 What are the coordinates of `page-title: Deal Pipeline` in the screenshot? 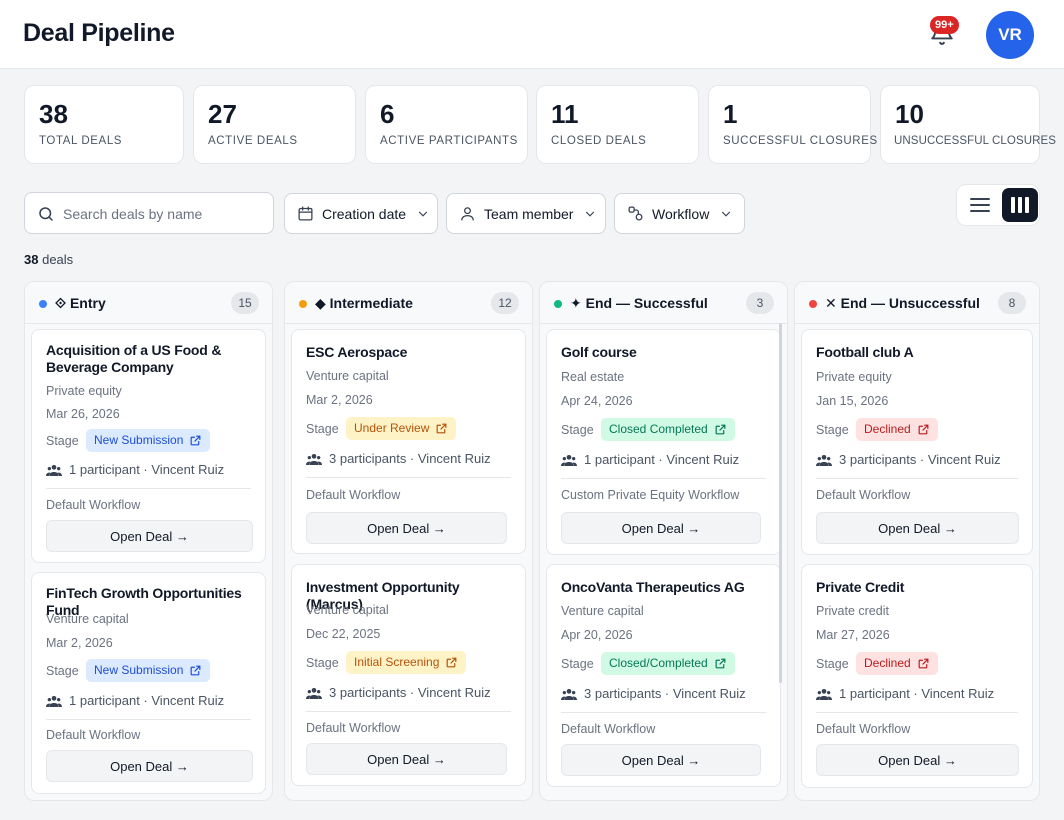 It's located at (99, 33).